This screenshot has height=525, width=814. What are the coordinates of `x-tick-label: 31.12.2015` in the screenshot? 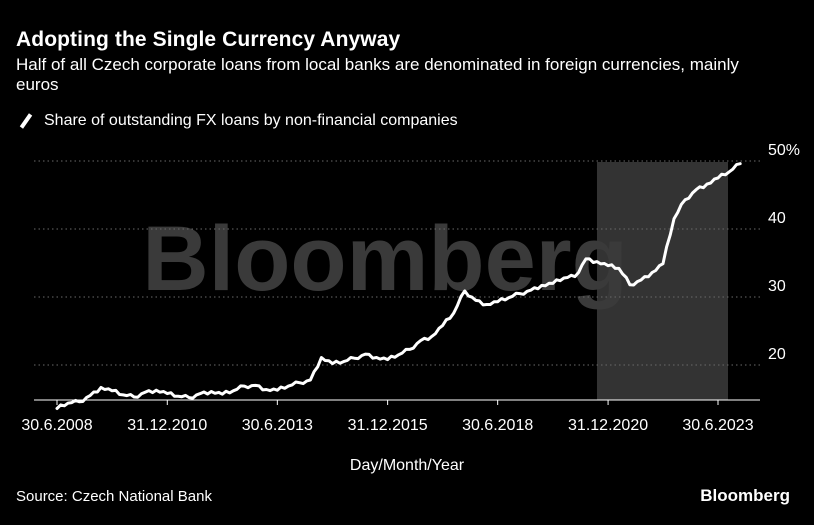 It's located at (388, 425).